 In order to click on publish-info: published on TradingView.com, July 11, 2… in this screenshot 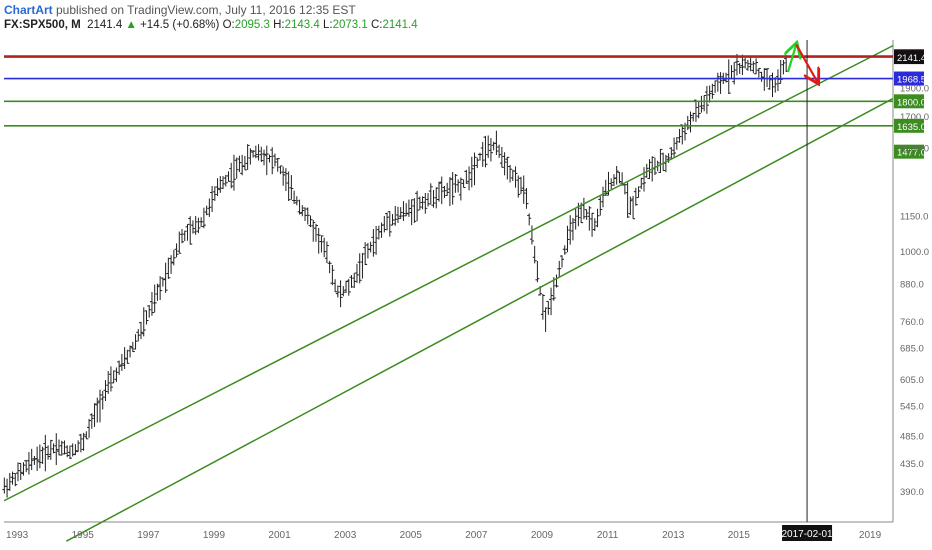, I will do `click(204, 10)`.